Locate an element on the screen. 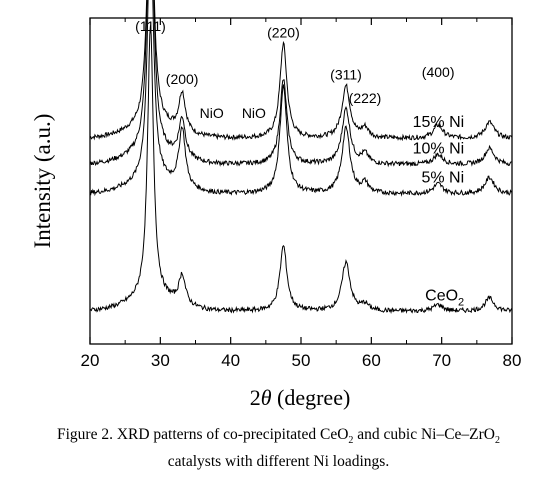 The height and width of the screenshot is (487, 557). x-tick-label: 30 is located at coordinates (160, 360).